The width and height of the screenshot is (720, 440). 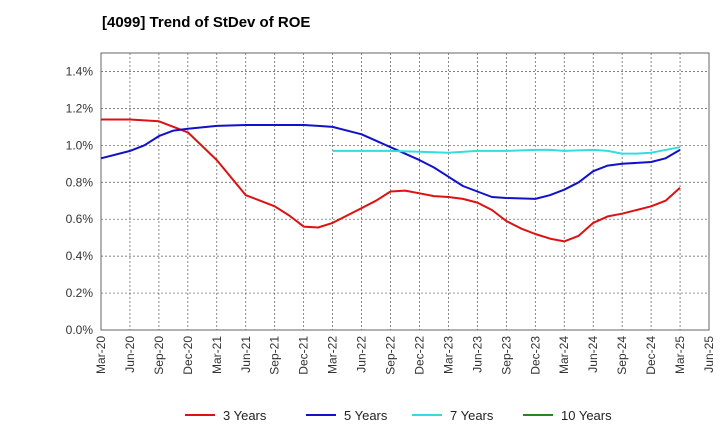 I want to click on x-tick-label: Mar-25, so click(x=680, y=355).